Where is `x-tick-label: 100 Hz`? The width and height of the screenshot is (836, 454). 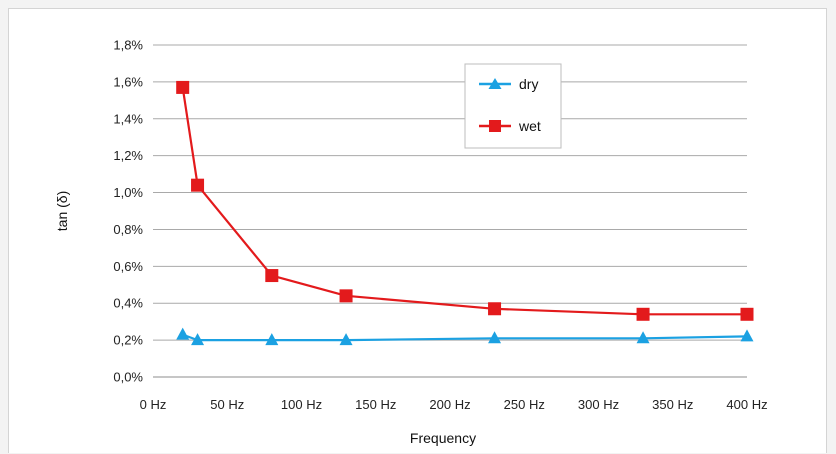 x-tick-label: 100 Hz is located at coordinates (301, 404).